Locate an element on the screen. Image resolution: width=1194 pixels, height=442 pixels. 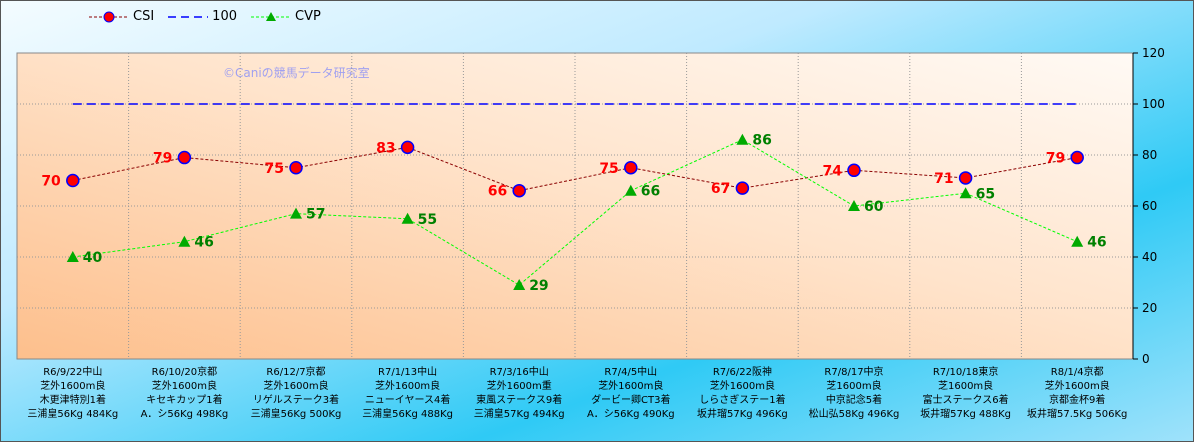
x-tick-label: R7/3/16中山 芝外1600m重 東風ステークス9着 三浦皇57Kg 494Kg is located at coordinates (519, 394).